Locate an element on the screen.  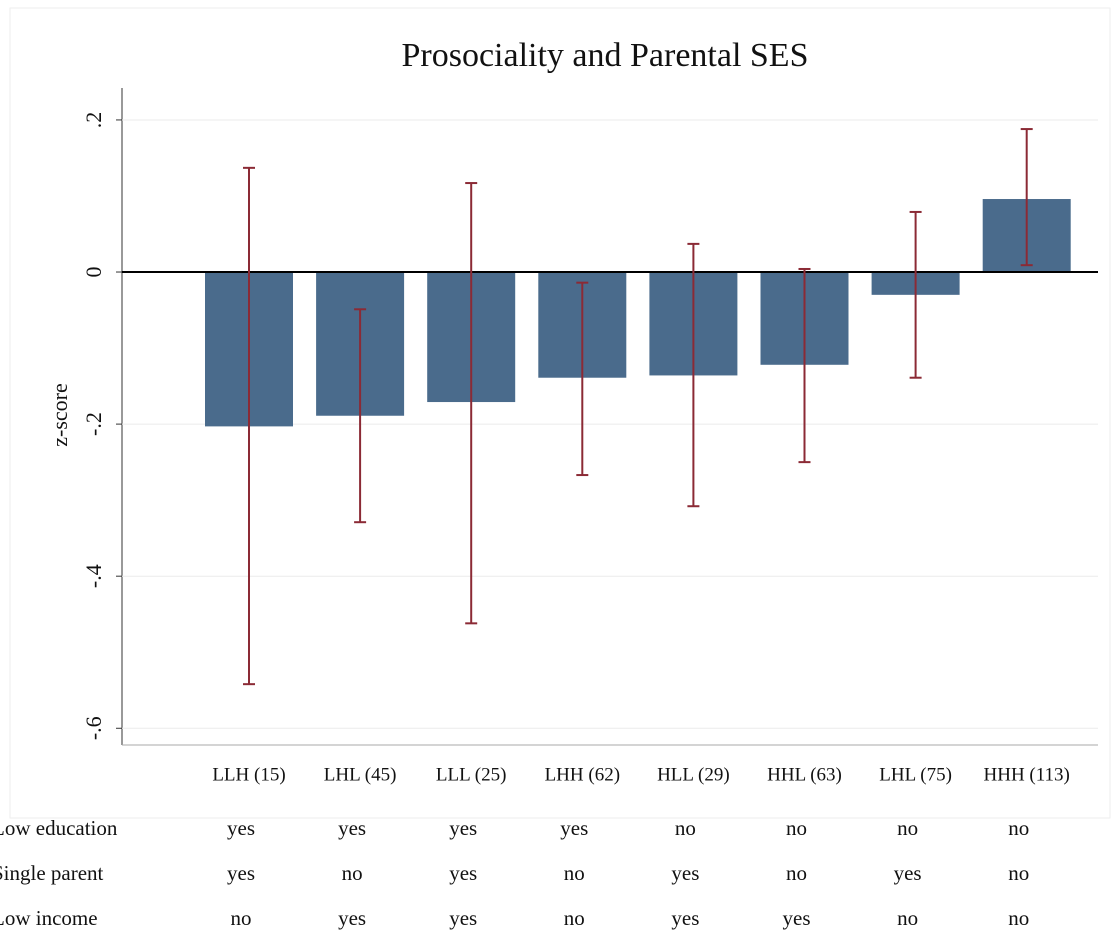
y-tick-label: .2 is located at coordinates (93, 120).